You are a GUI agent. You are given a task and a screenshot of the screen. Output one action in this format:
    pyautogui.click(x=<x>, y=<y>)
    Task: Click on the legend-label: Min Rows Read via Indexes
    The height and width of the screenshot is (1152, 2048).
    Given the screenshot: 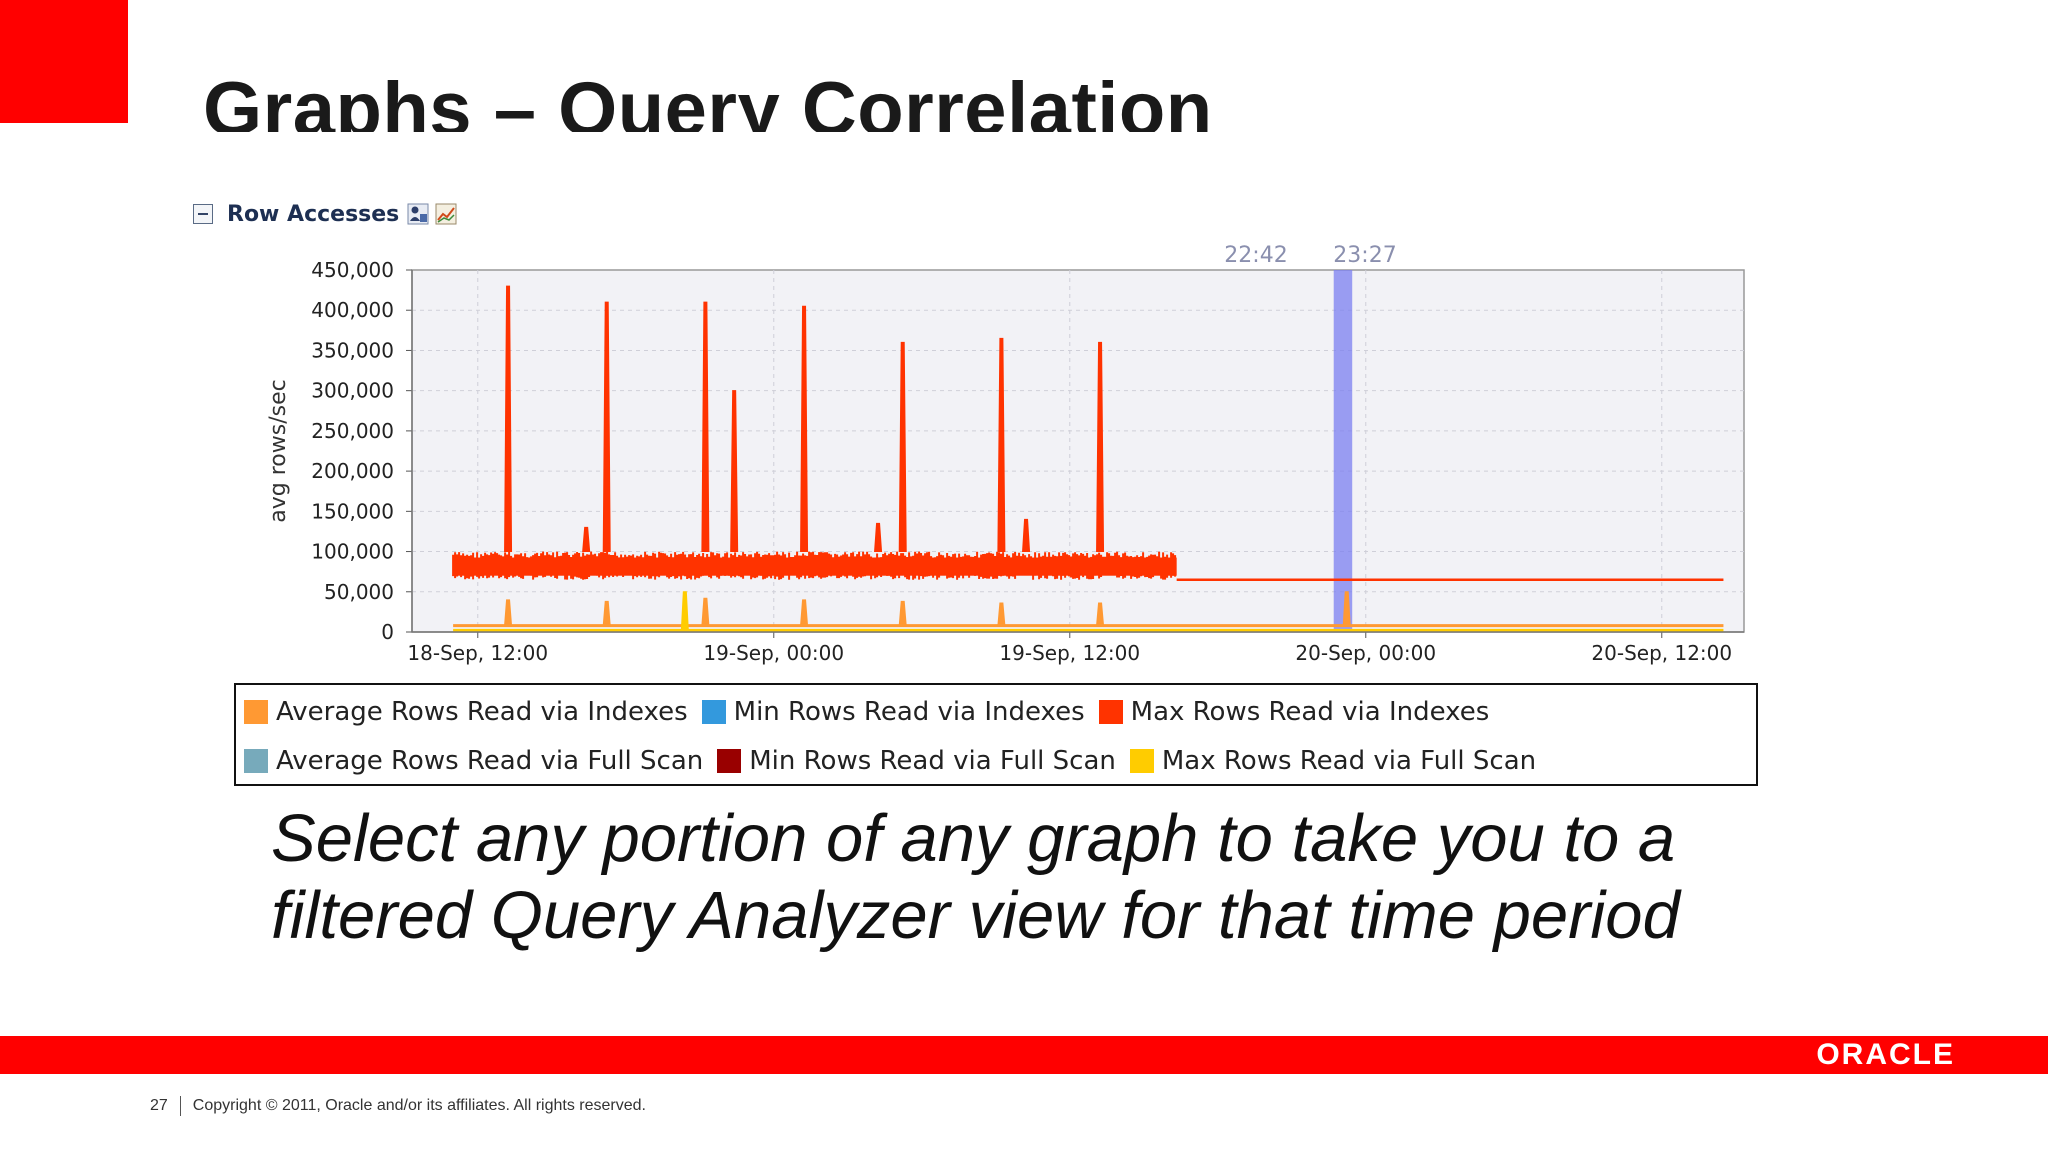 What is the action you would take?
    pyautogui.click(x=909, y=712)
    